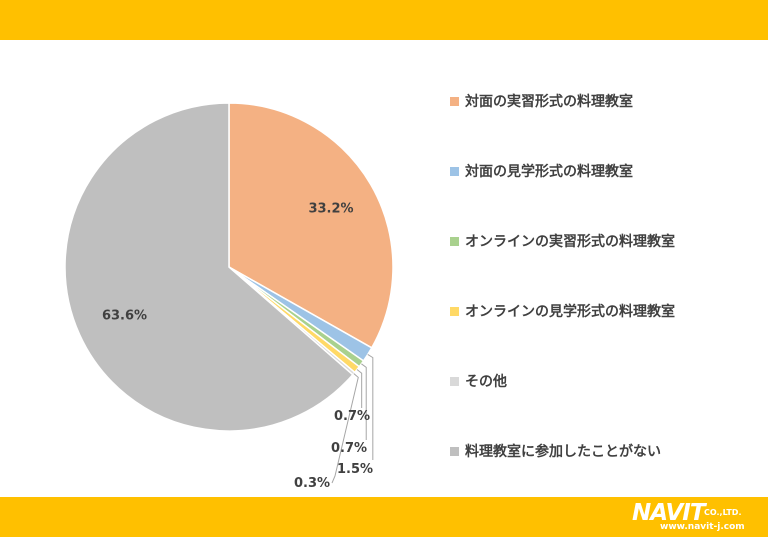 The image size is (768, 537). I want to click on legend-label: 対面の見学形式の料理教室, so click(549, 172).